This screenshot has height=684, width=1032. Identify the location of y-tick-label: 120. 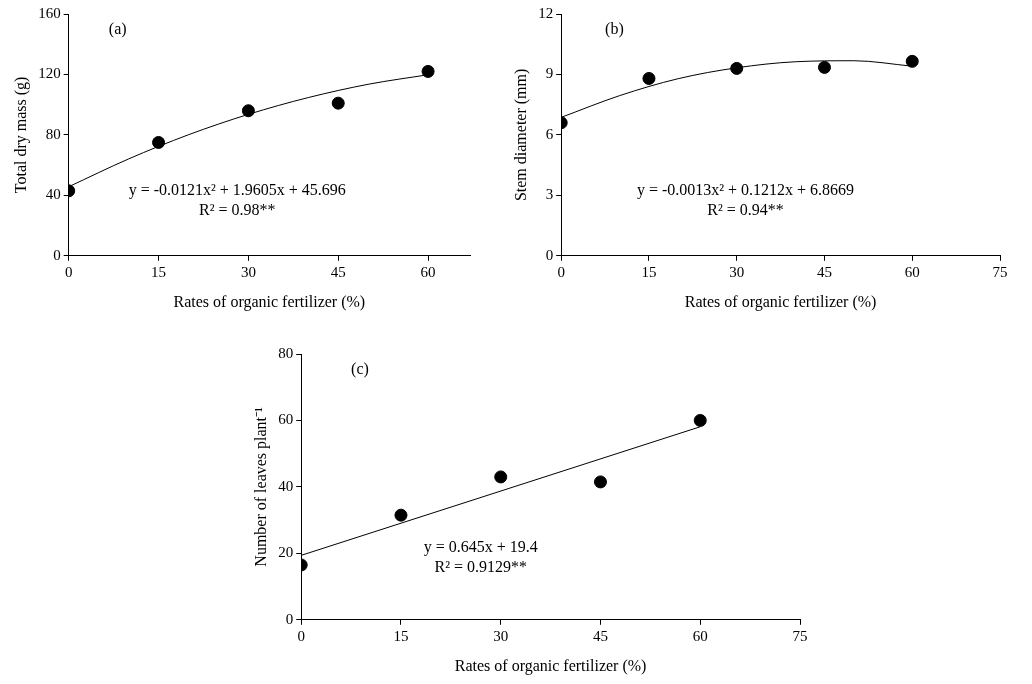
(49, 73).